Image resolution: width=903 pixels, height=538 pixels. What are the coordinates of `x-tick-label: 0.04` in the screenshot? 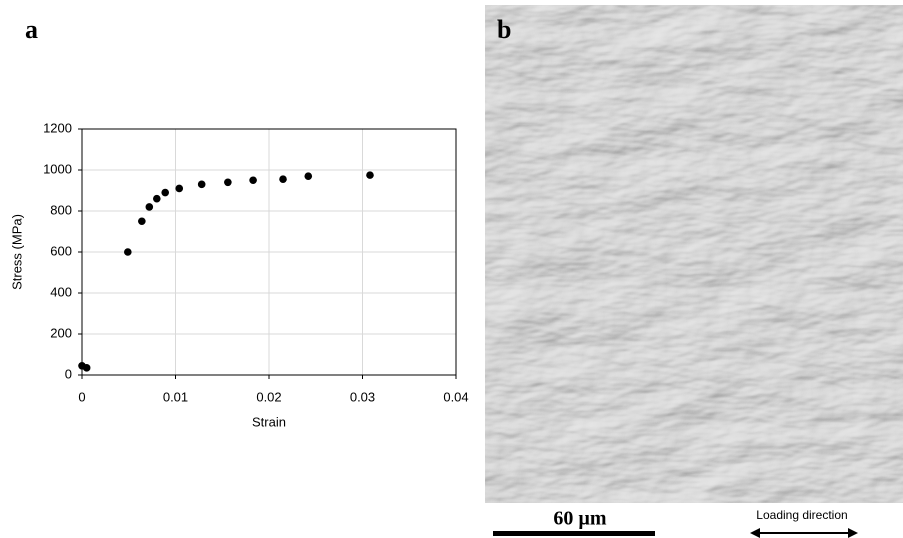 It's located at (455, 396).